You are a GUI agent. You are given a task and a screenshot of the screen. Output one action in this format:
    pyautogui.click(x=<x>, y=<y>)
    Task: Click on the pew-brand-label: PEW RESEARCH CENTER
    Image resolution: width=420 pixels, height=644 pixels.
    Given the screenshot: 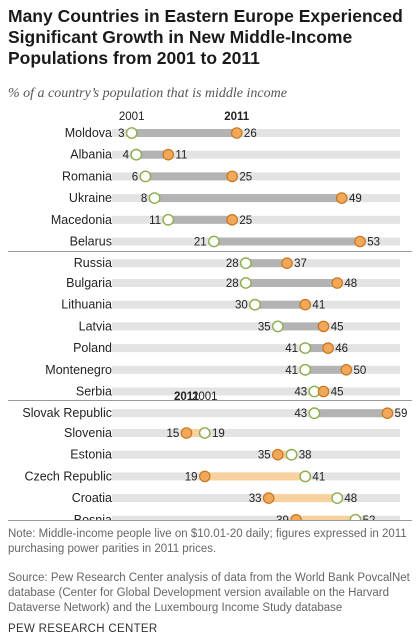 What is the action you would take?
    pyautogui.click(x=83, y=629)
    